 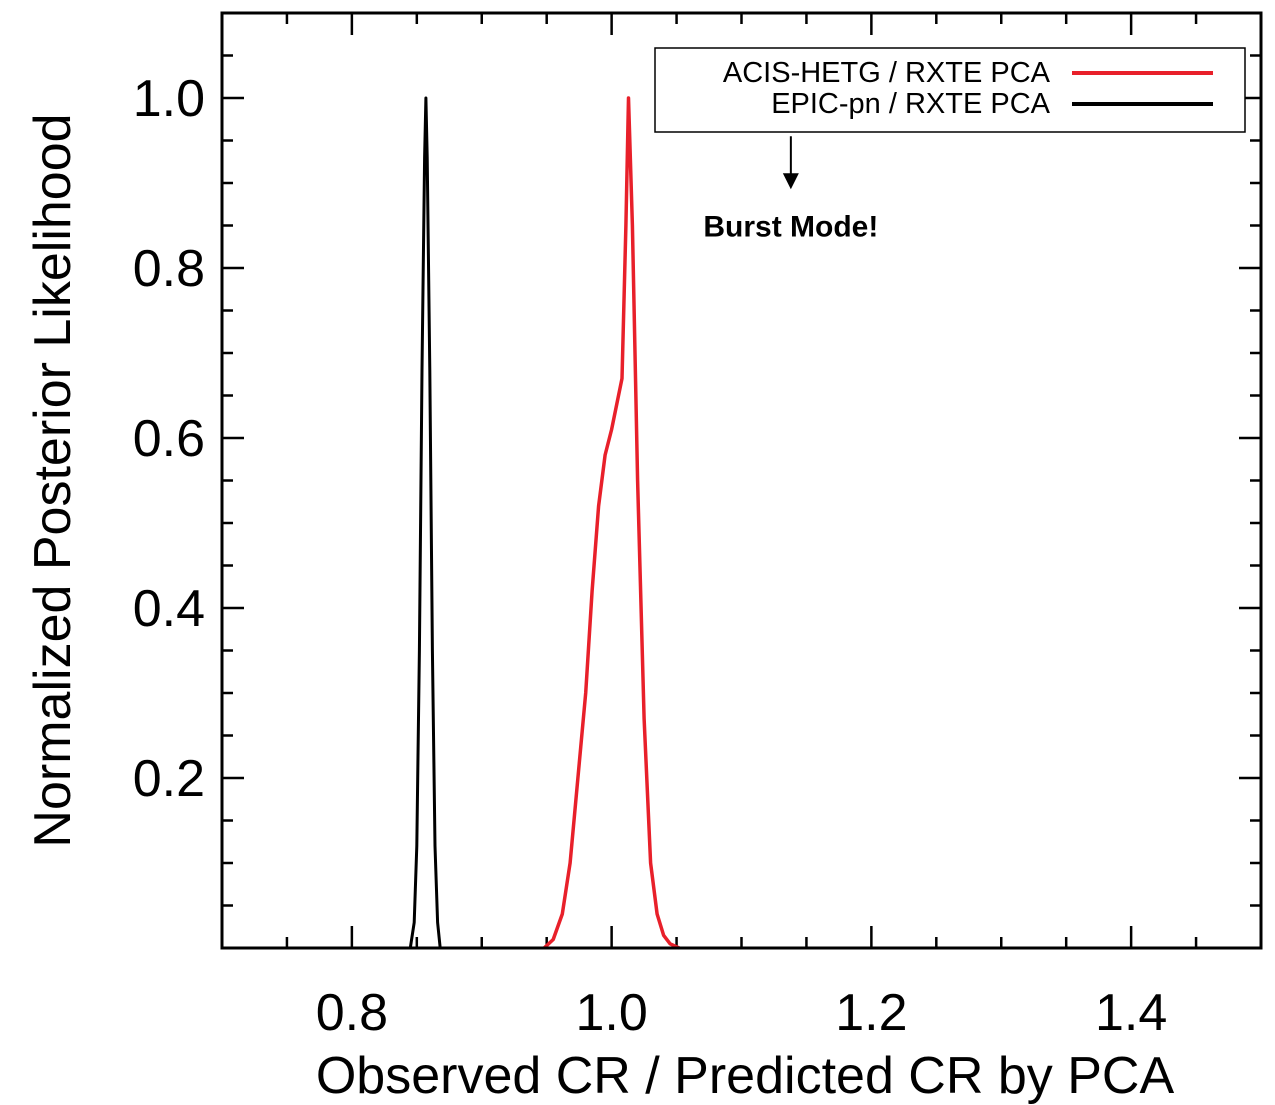 What do you see at coordinates (910, 104) in the screenshot?
I see `legend-label-epic-pn: EPIC-pn / RXTE PCA` at bounding box center [910, 104].